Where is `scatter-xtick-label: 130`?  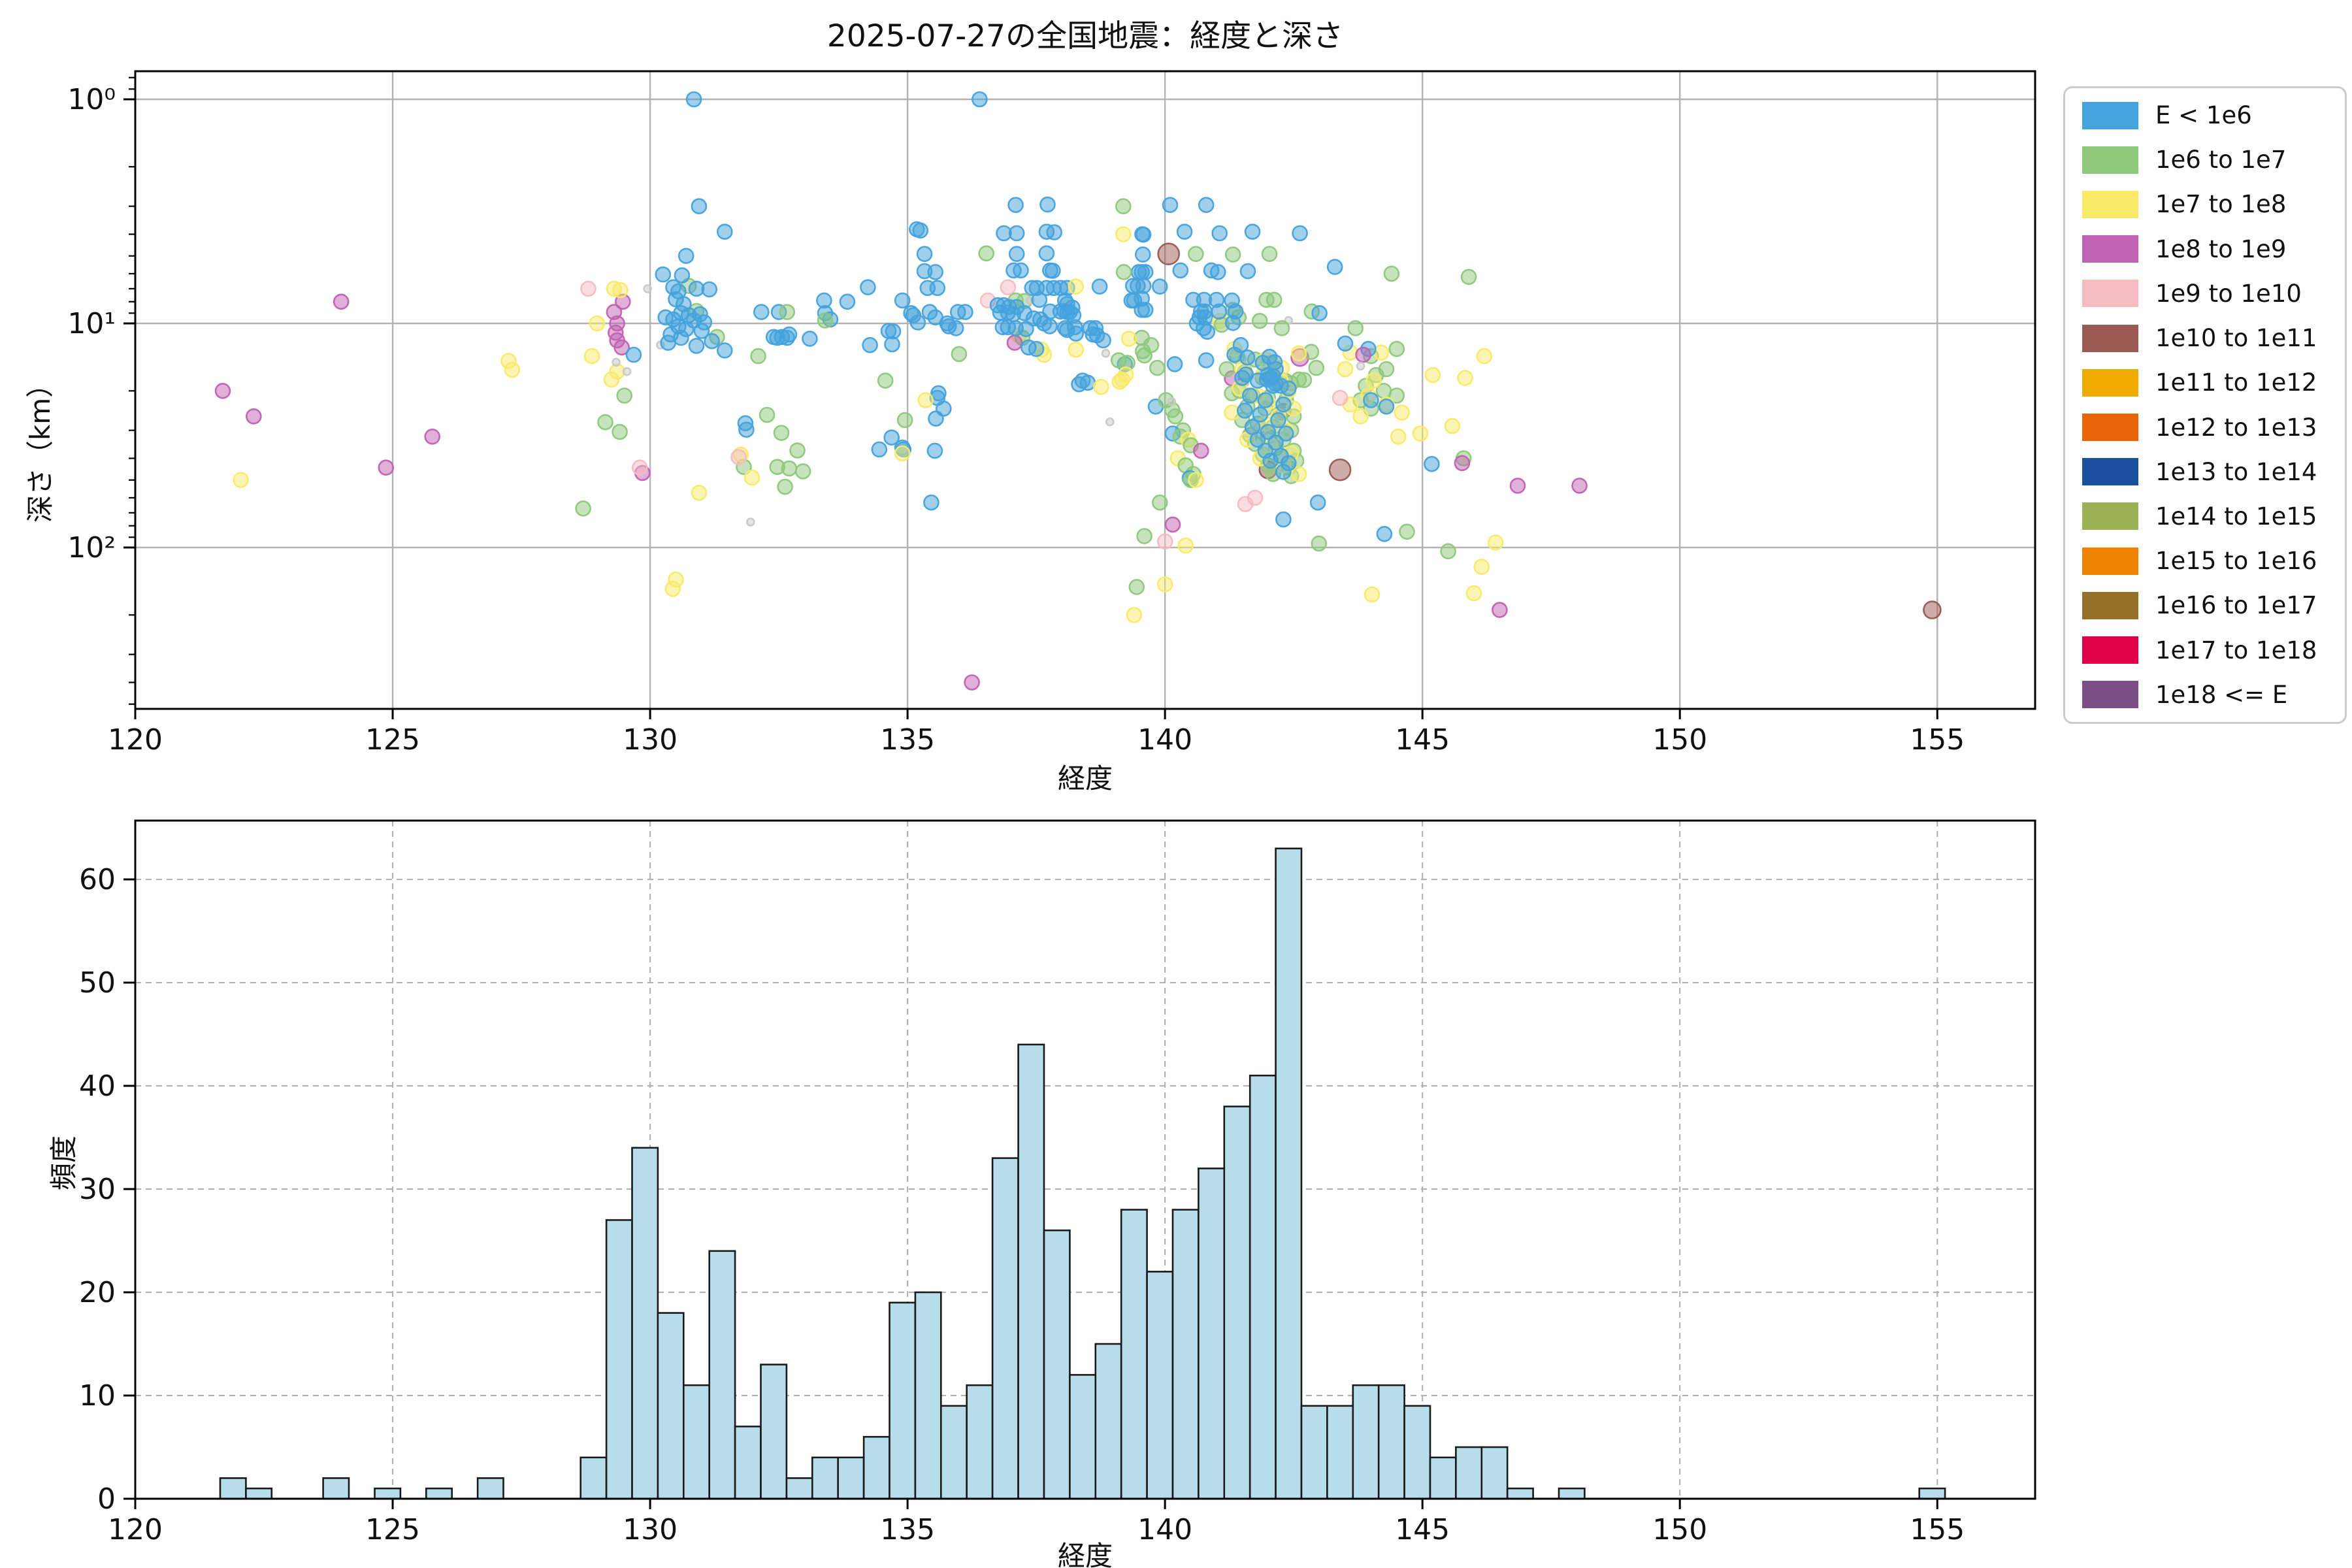 scatter-xtick-label: 130 is located at coordinates (650, 740).